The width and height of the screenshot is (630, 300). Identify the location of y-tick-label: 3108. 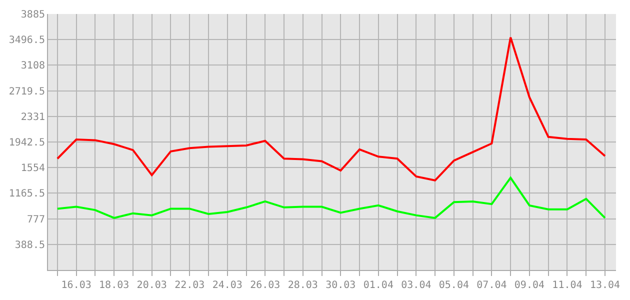
(32, 66).